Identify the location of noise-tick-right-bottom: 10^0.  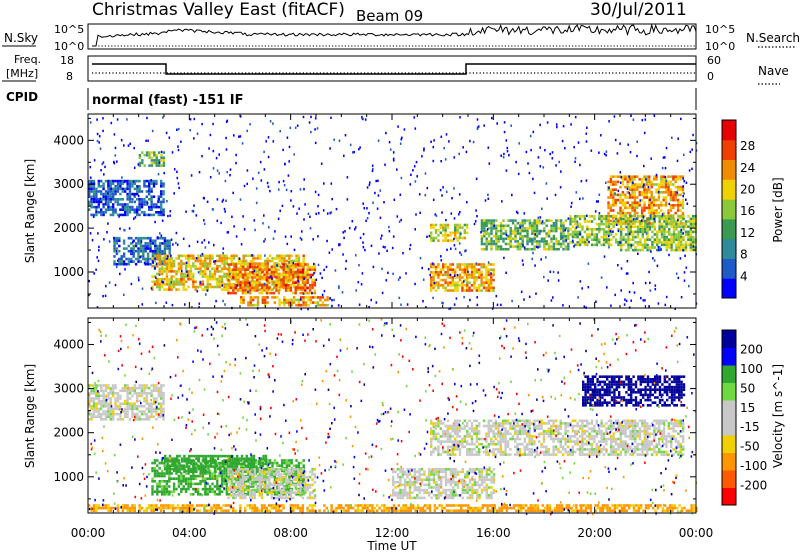
(720, 46).